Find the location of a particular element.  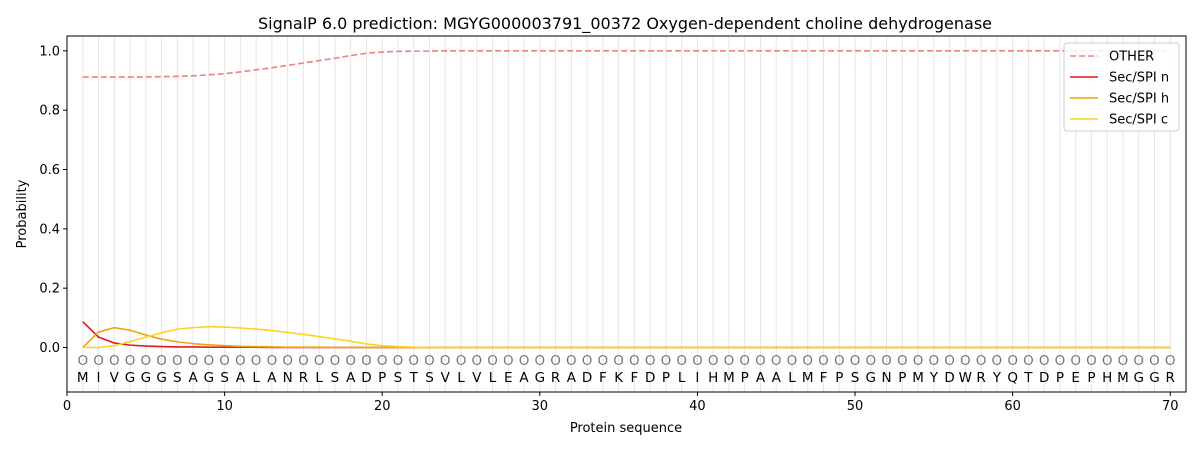

sequence-residue: H is located at coordinates (713, 378).